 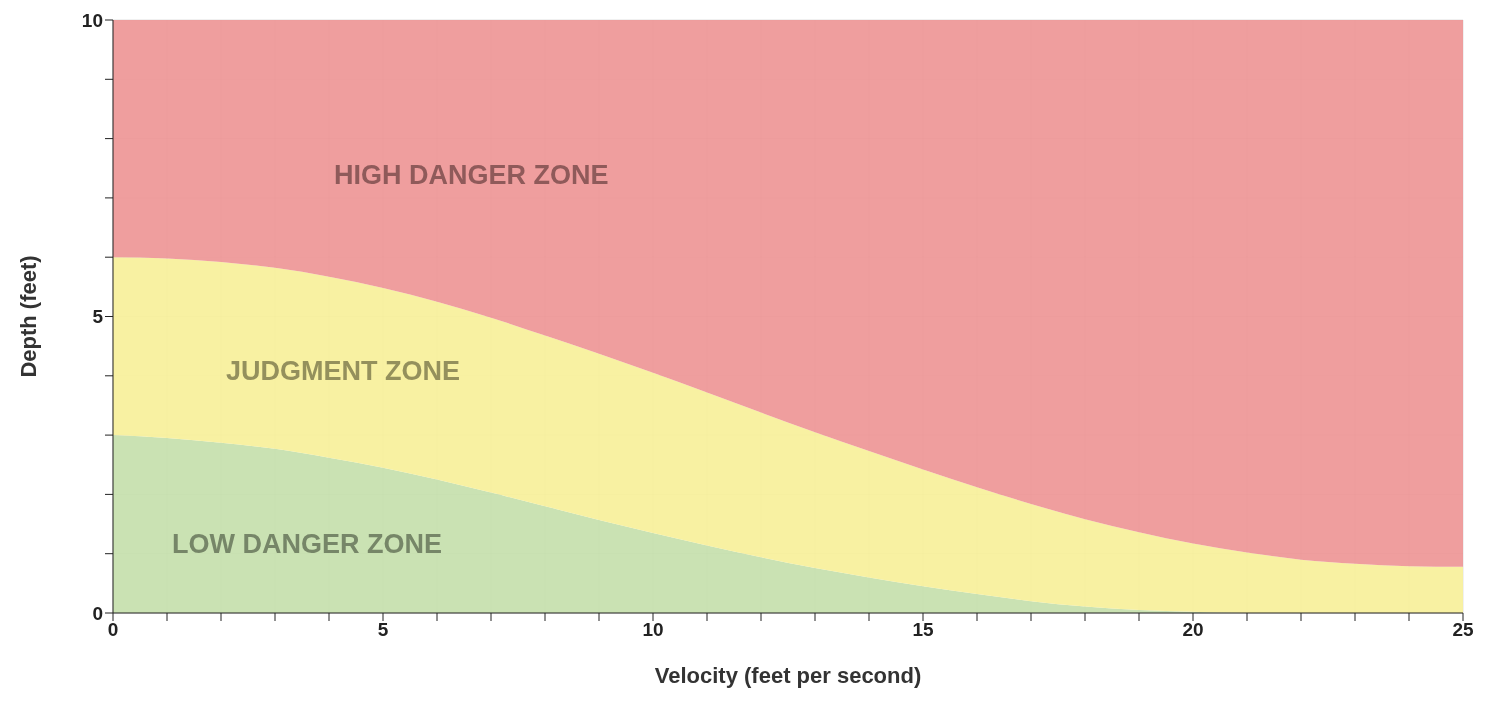 I want to click on series-label: LOW DANGER ZONE, so click(x=307, y=543).